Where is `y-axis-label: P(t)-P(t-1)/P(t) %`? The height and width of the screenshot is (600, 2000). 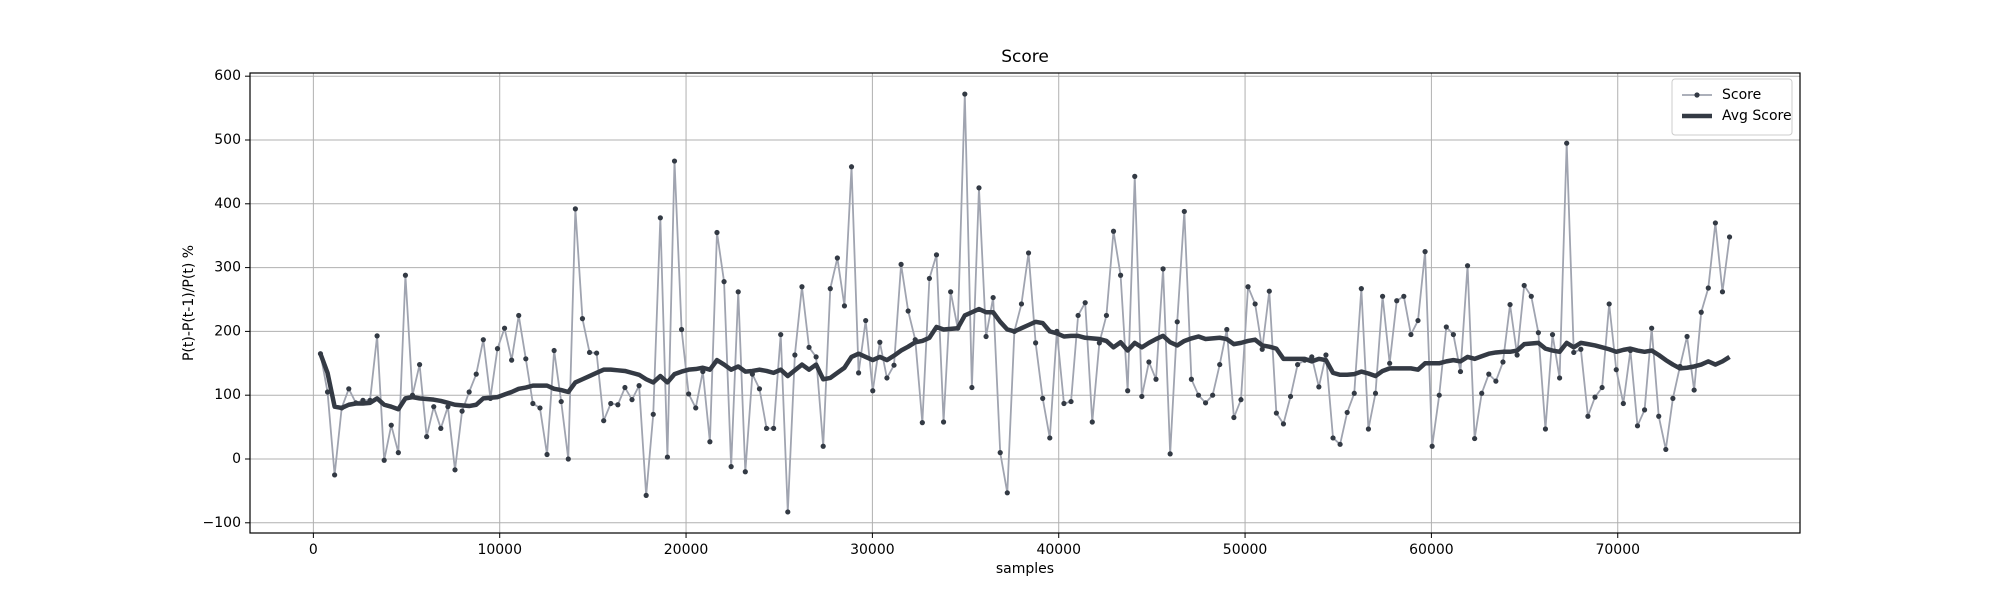 y-axis-label: P(t)-P(t-1)/P(t) % is located at coordinates (189, 303).